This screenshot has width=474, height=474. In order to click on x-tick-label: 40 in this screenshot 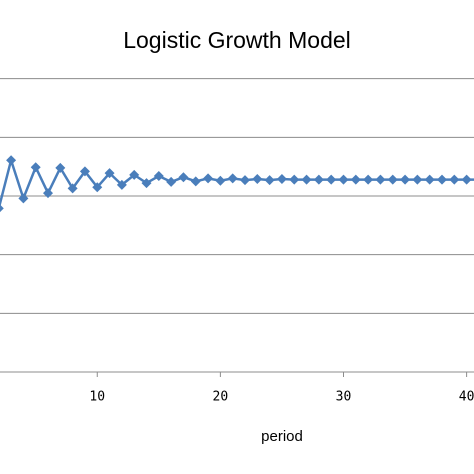, I will do `click(466, 397)`.